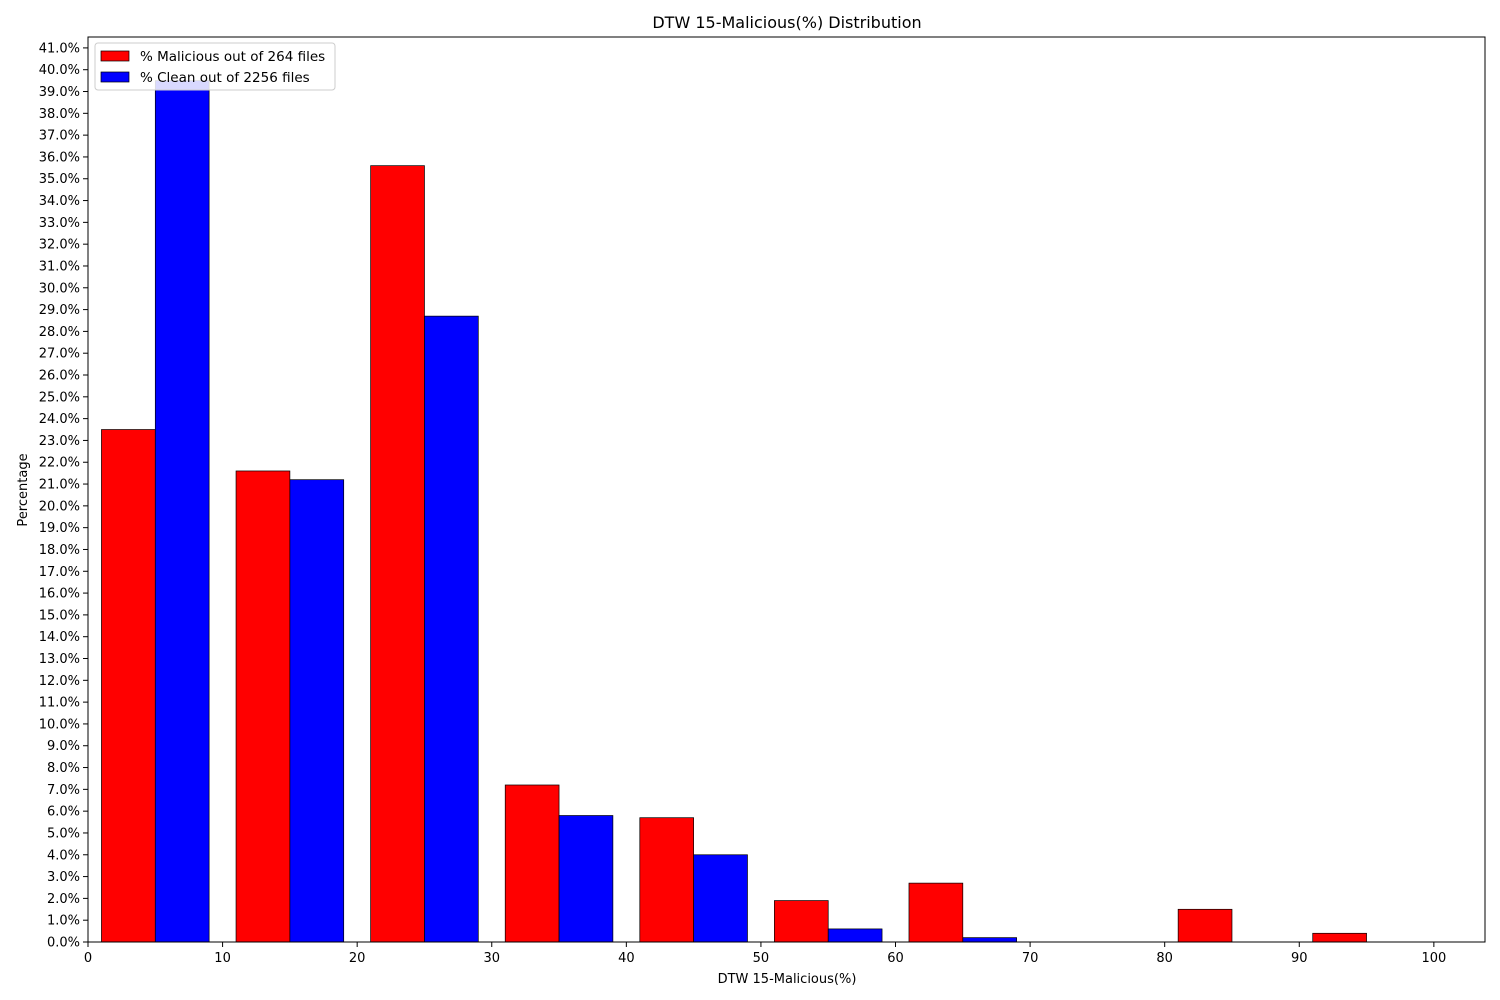 Image resolution: width=1500 pixels, height=1000 pixels. Describe the element at coordinates (59, 637) in the screenshot. I see `y-tick-label: 14.0%` at that location.